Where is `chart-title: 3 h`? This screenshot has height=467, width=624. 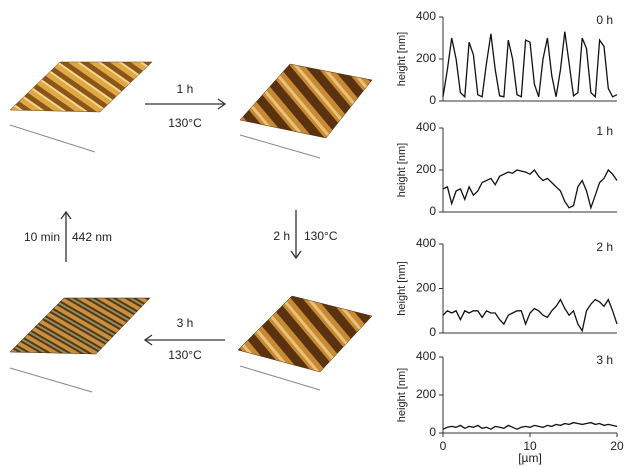
chart-title: 3 h is located at coordinates (604, 360).